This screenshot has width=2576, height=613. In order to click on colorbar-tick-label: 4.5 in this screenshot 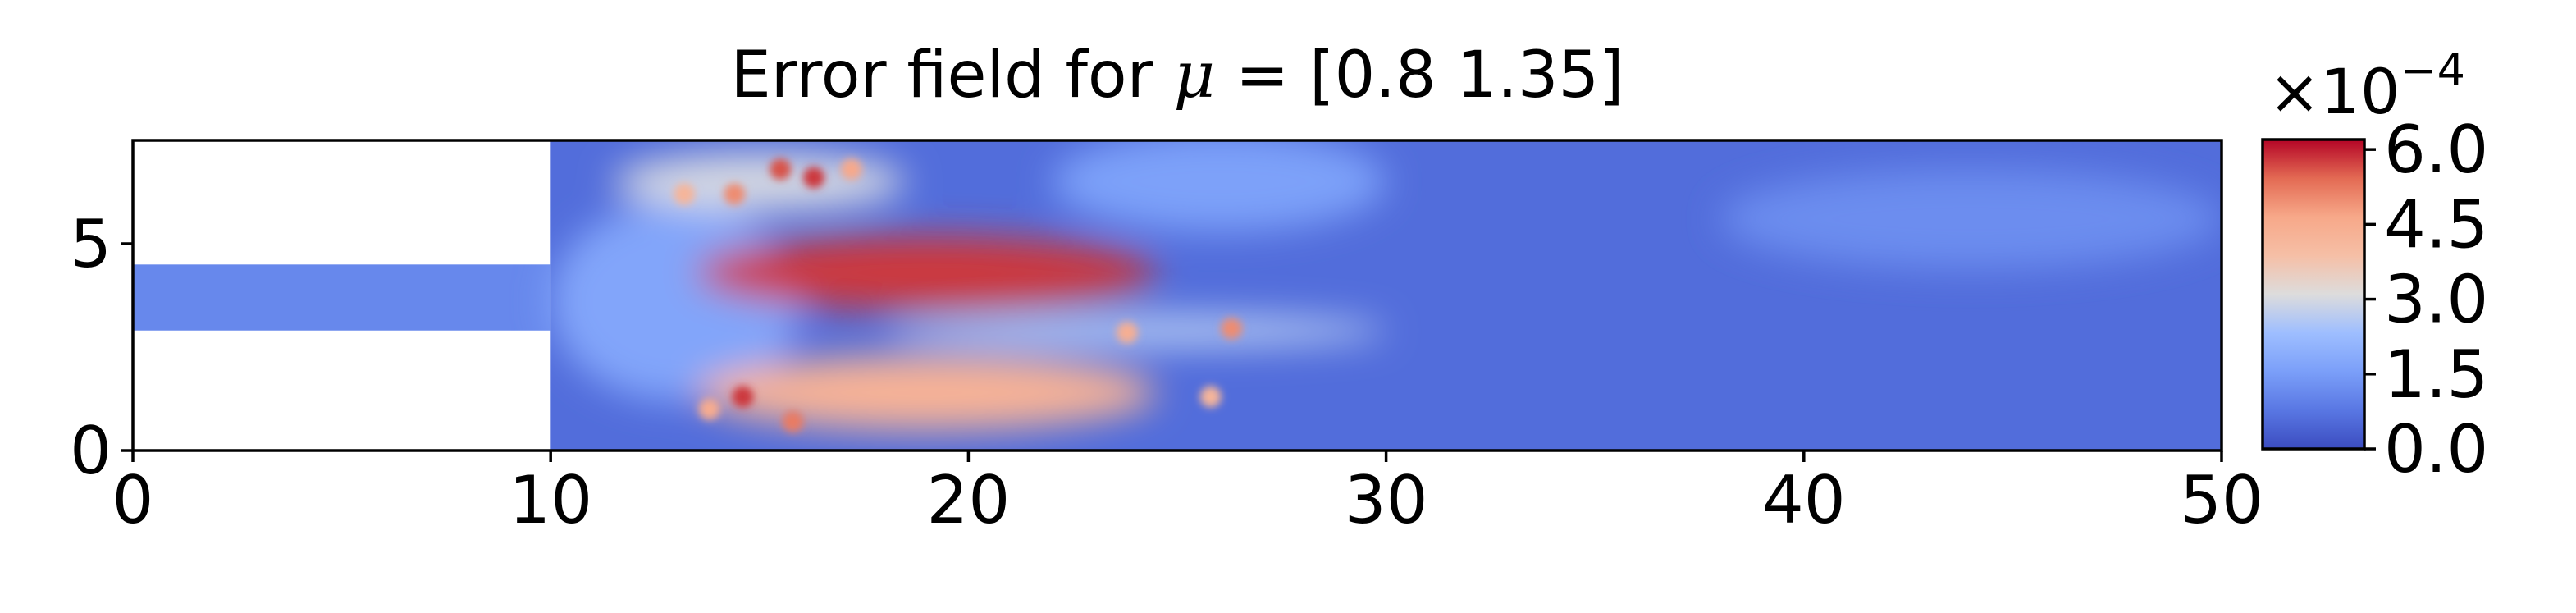, I will do `click(2436, 225)`.